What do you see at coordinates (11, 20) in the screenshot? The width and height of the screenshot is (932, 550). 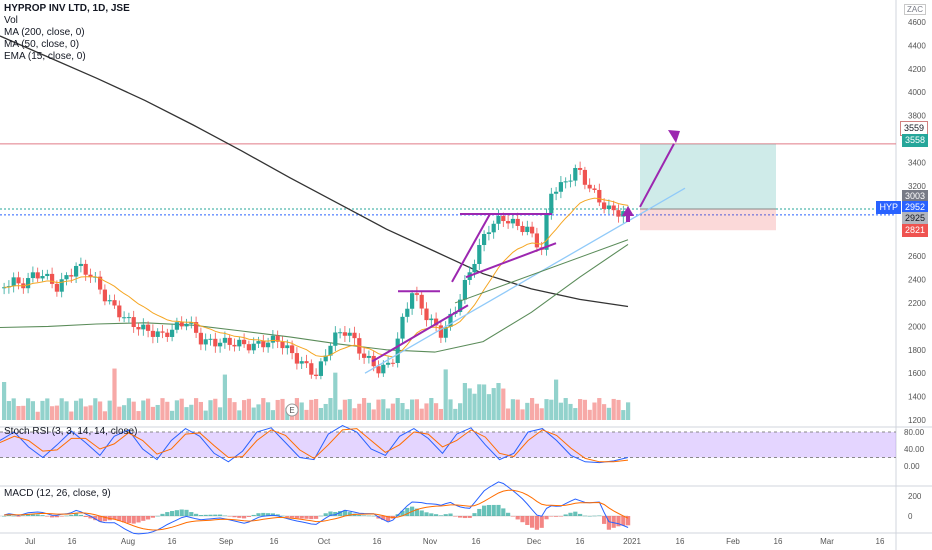 I see `indicator-vol: Vol` at bounding box center [11, 20].